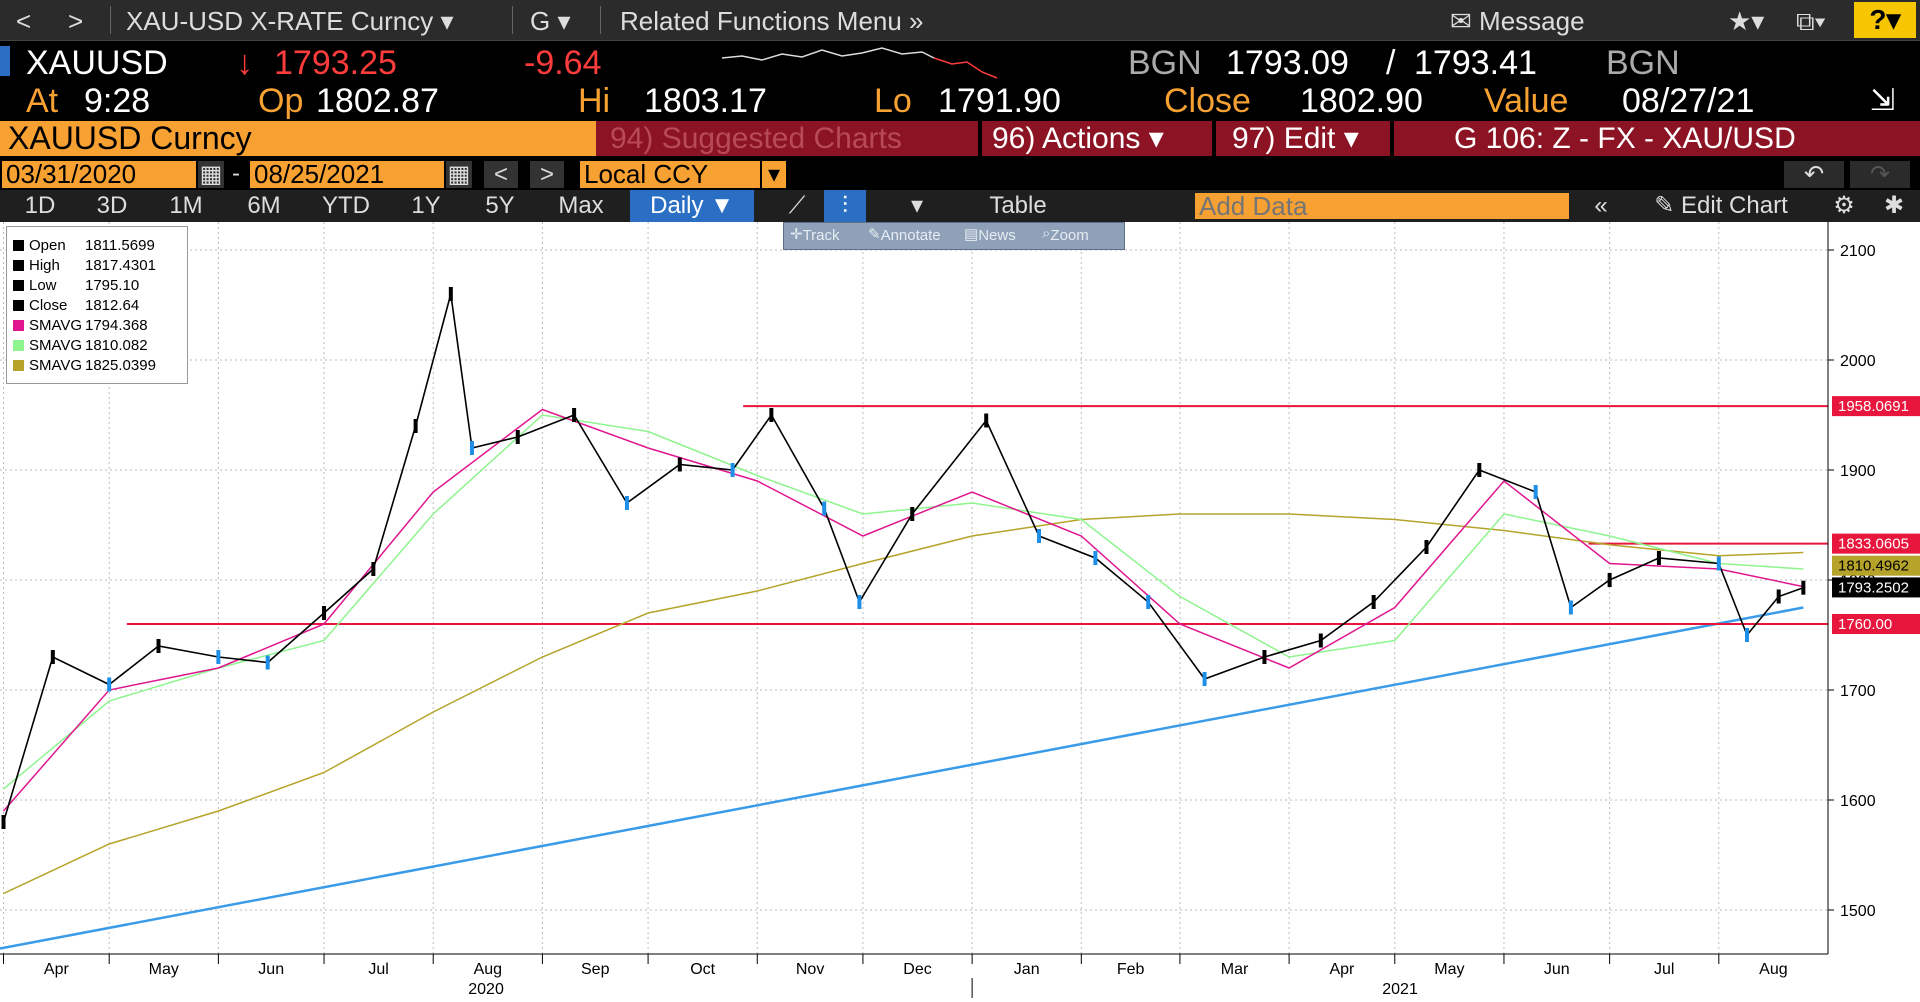  I want to click on period-ytd: YTD, so click(346, 205).